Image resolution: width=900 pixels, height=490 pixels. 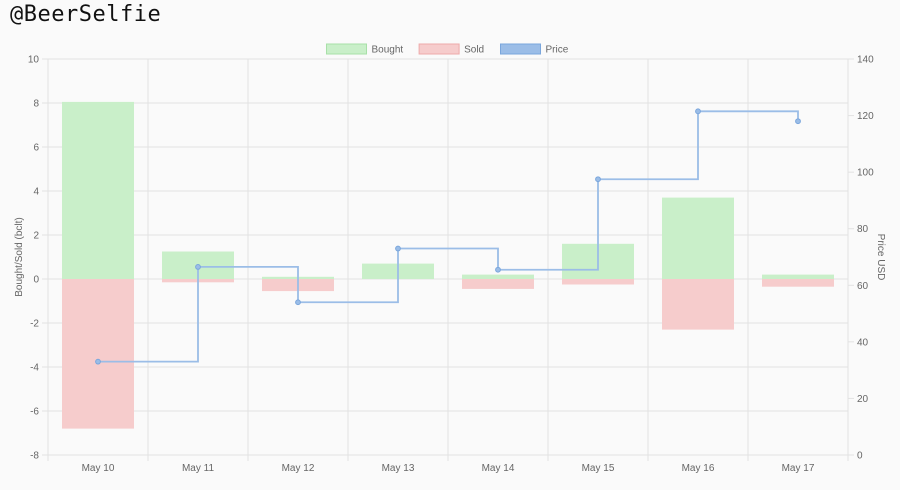 What do you see at coordinates (474, 50) in the screenshot?
I see `legend-label: Sold` at bounding box center [474, 50].